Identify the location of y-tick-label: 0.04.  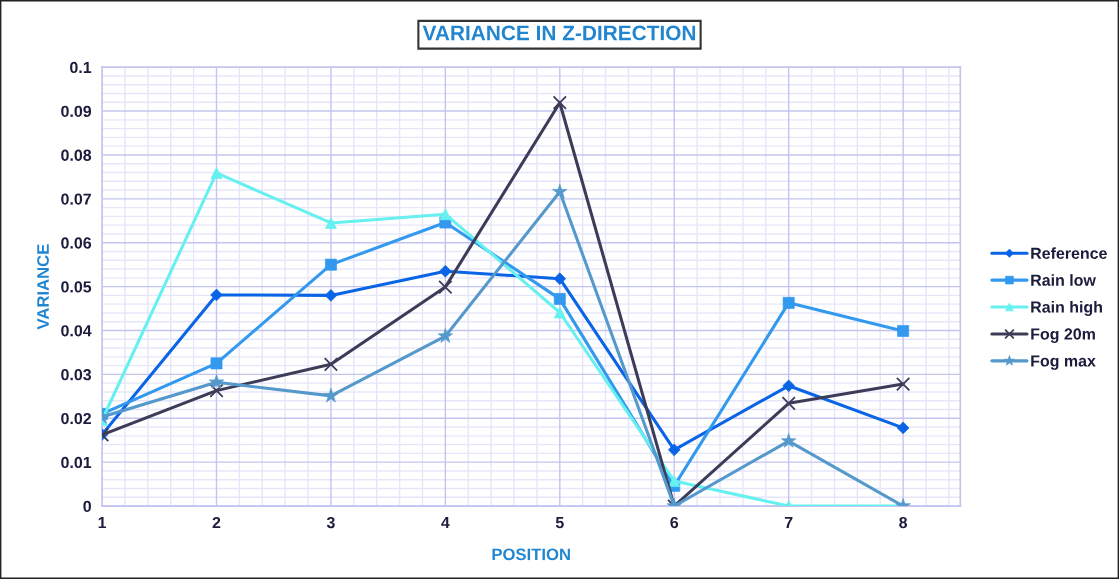
(76, 331).